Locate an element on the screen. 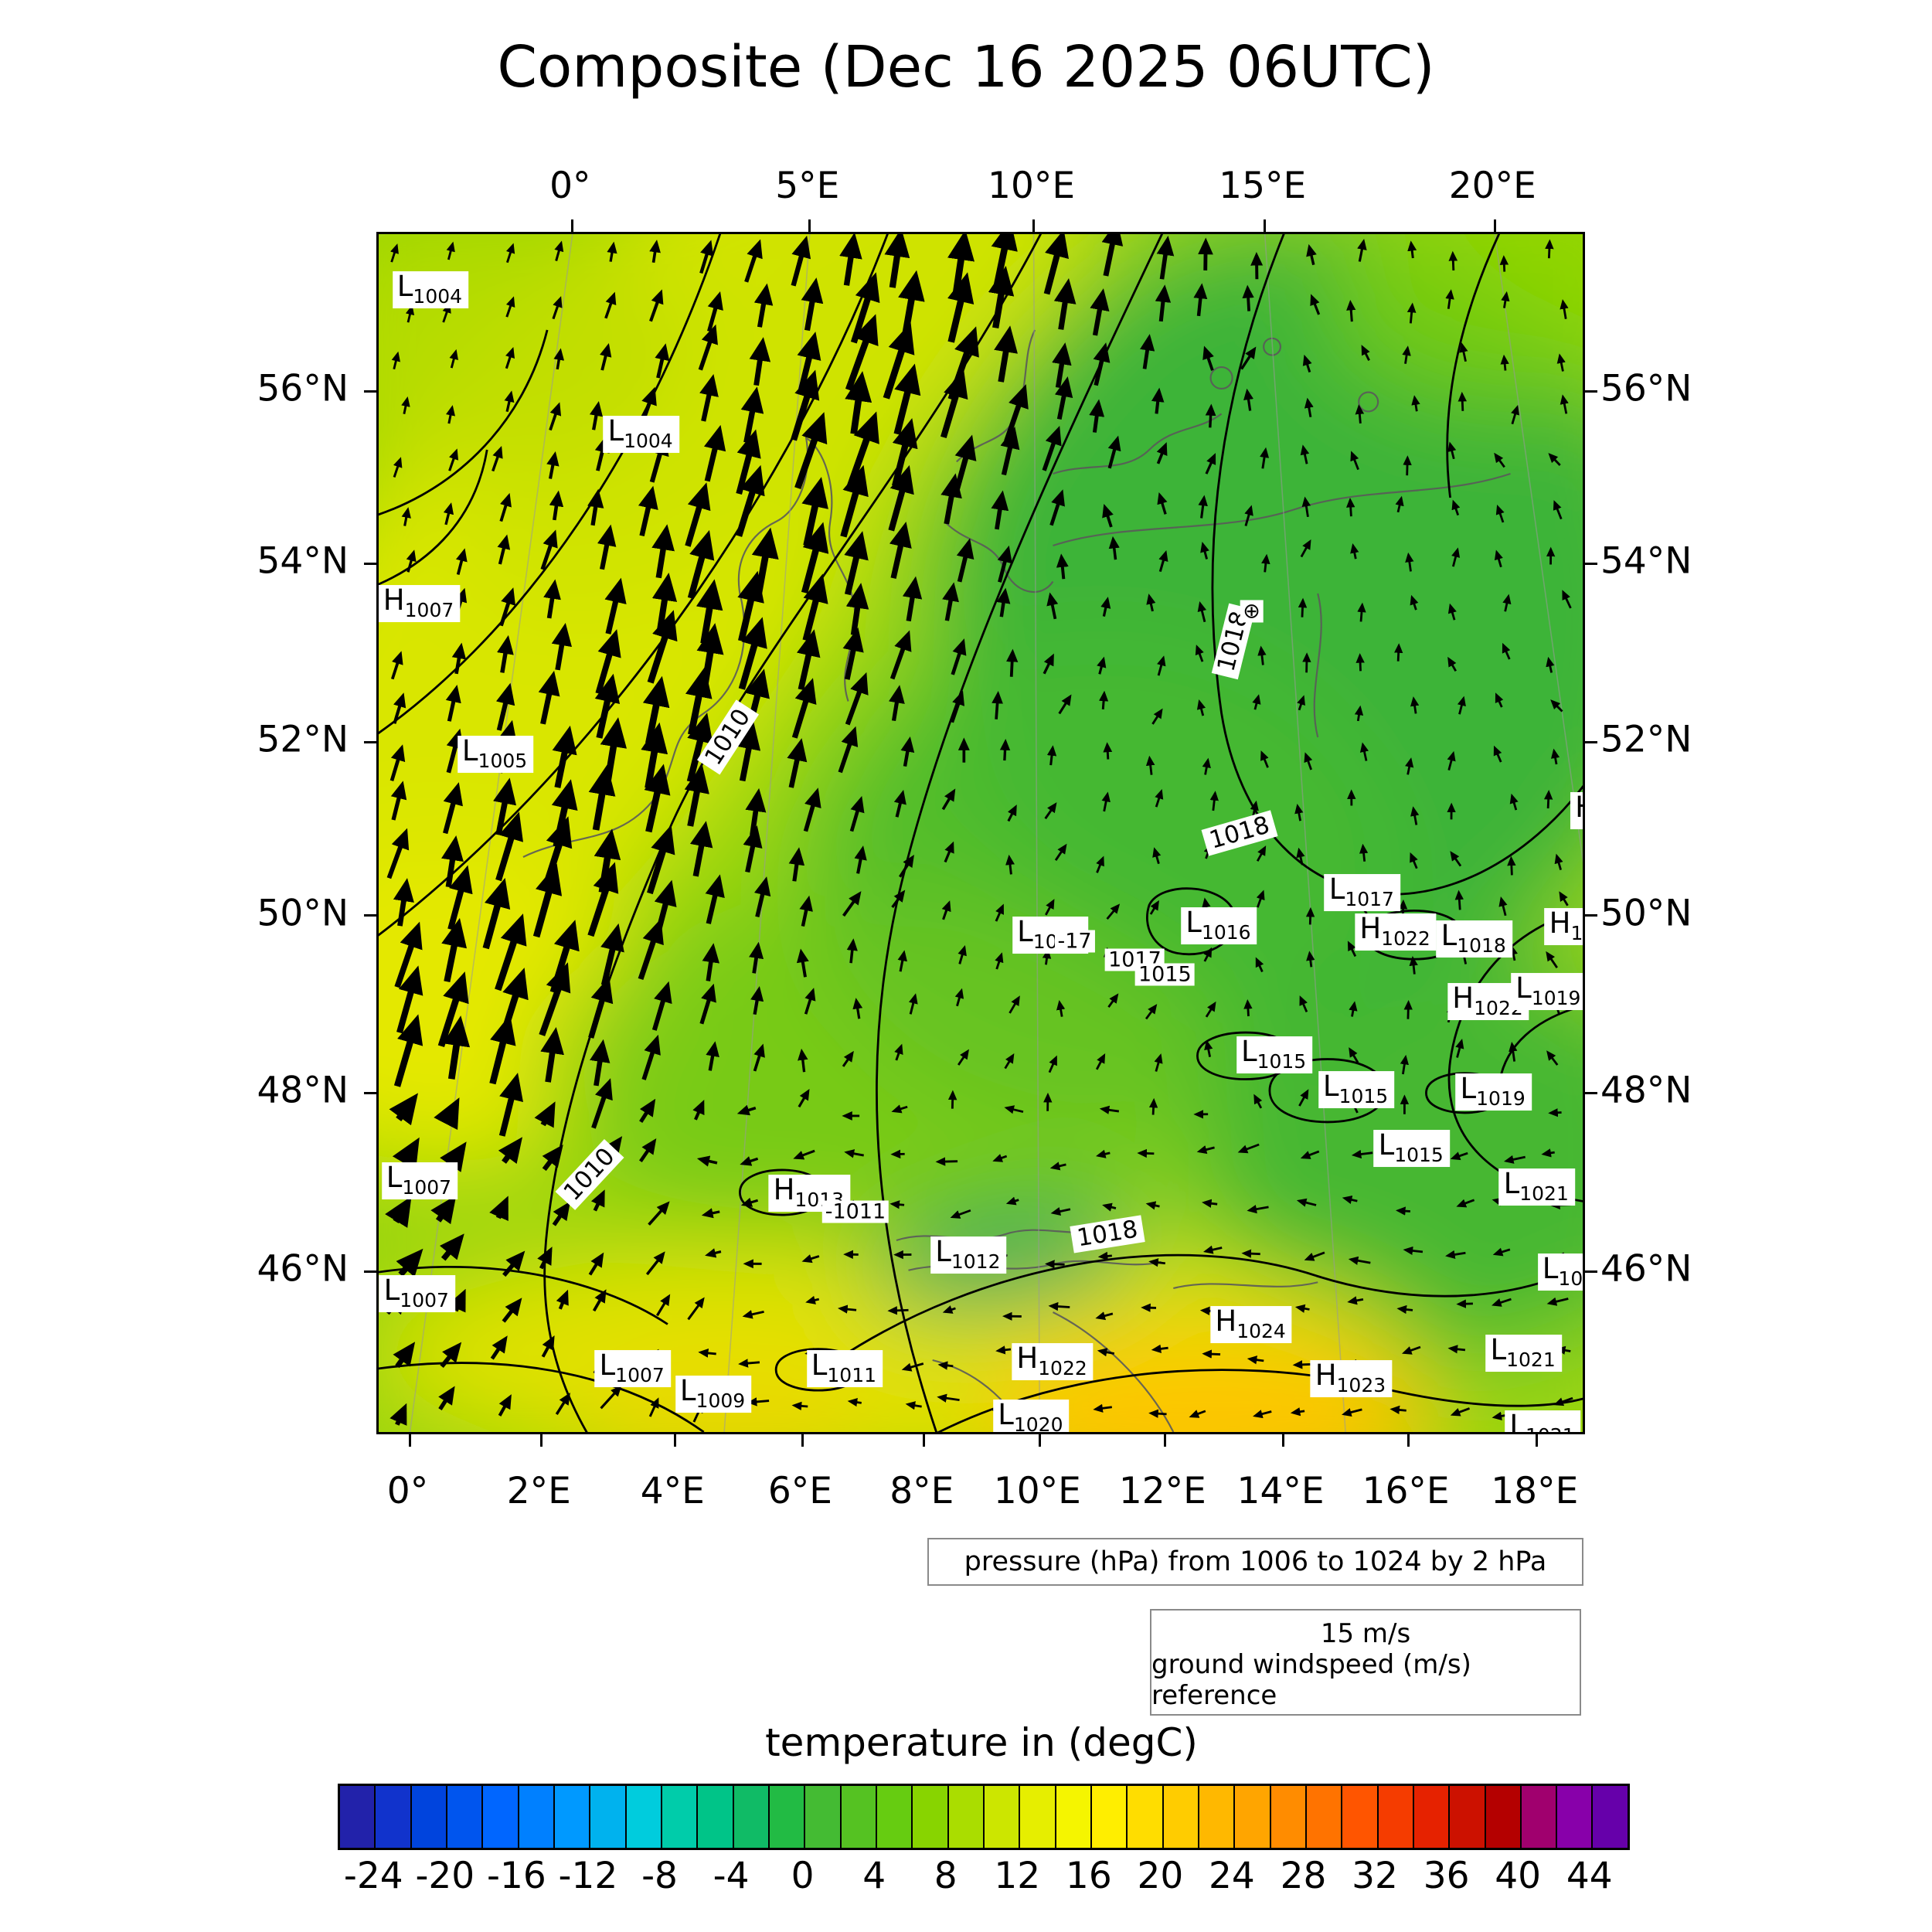  wind-reference-legend: 15 m/s ground windspeed (m/s) reference is located at coordinates (1366, 1662).